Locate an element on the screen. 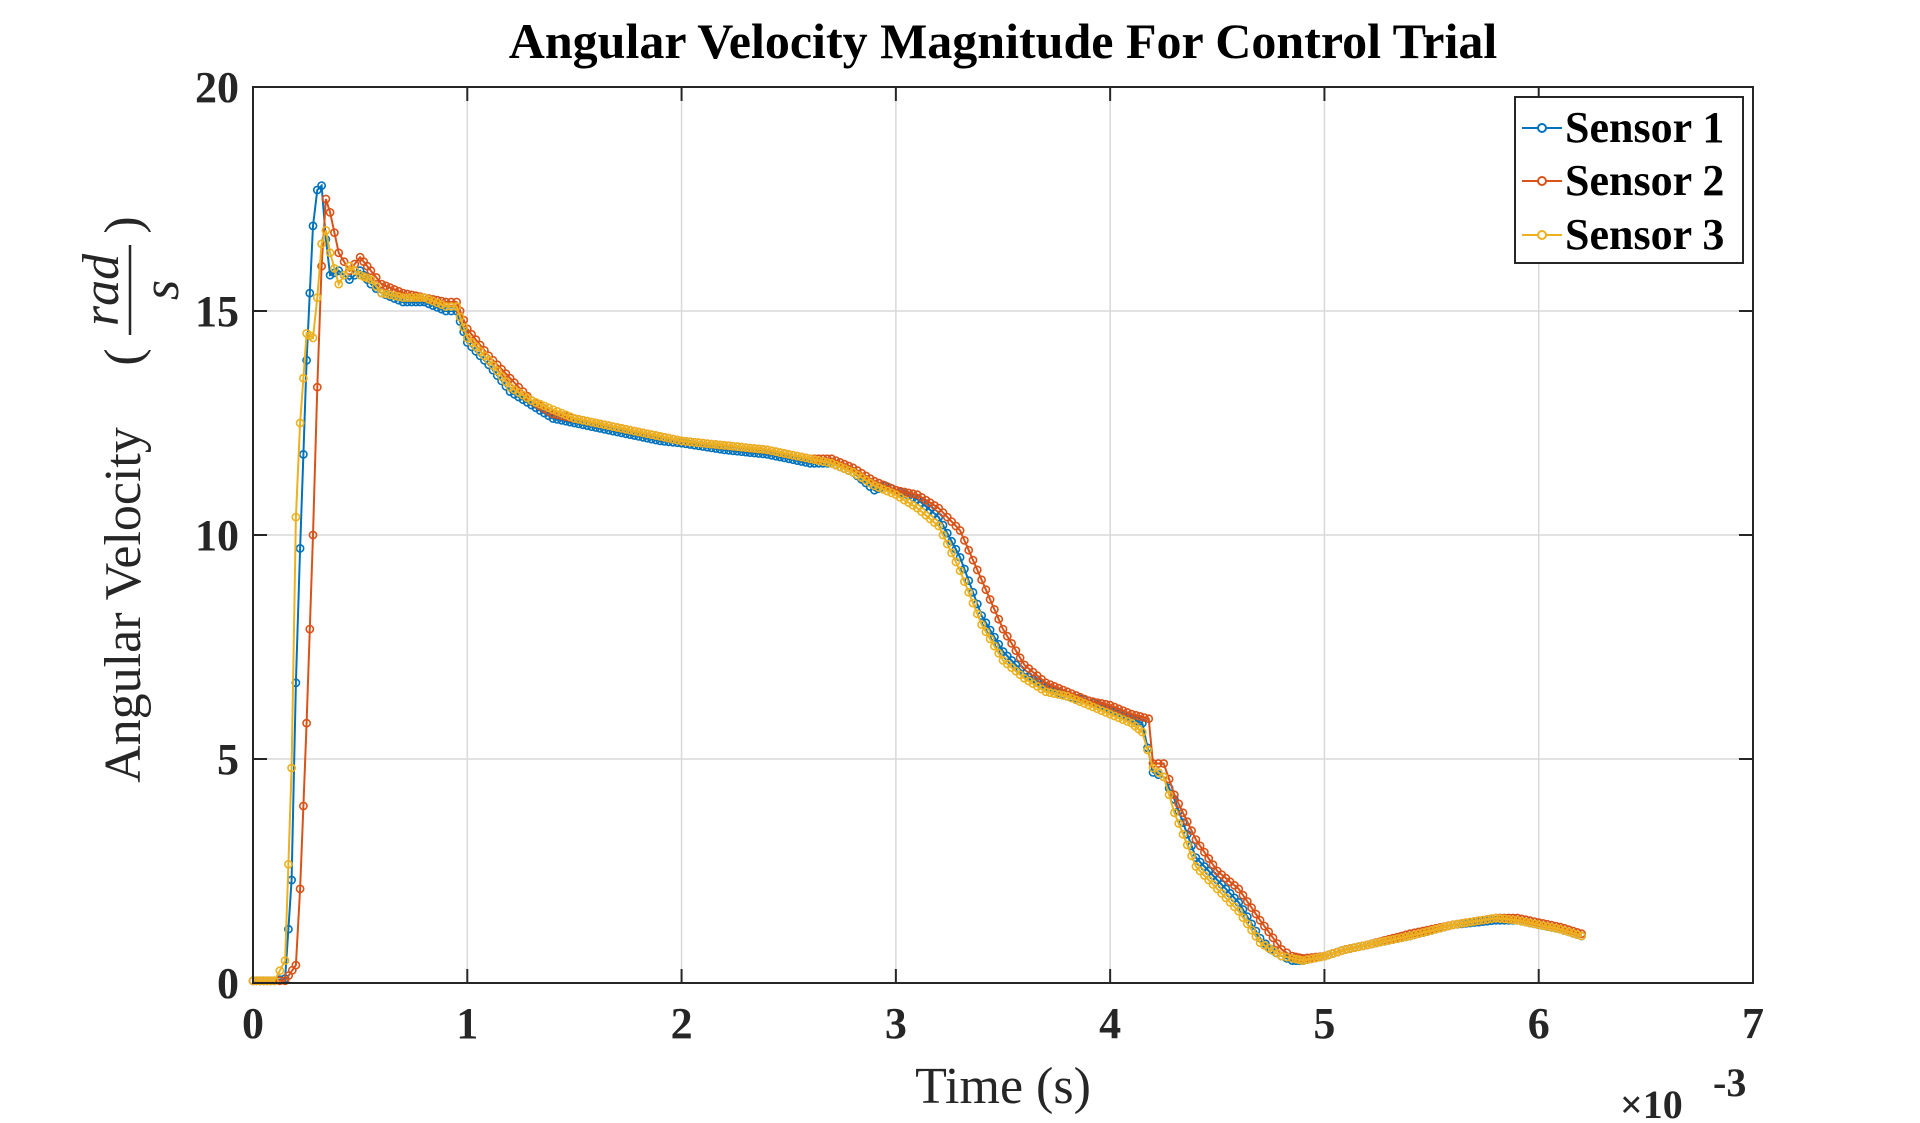  x-multiplier-exponent: -3 is located at coordinates (1729, 1082).